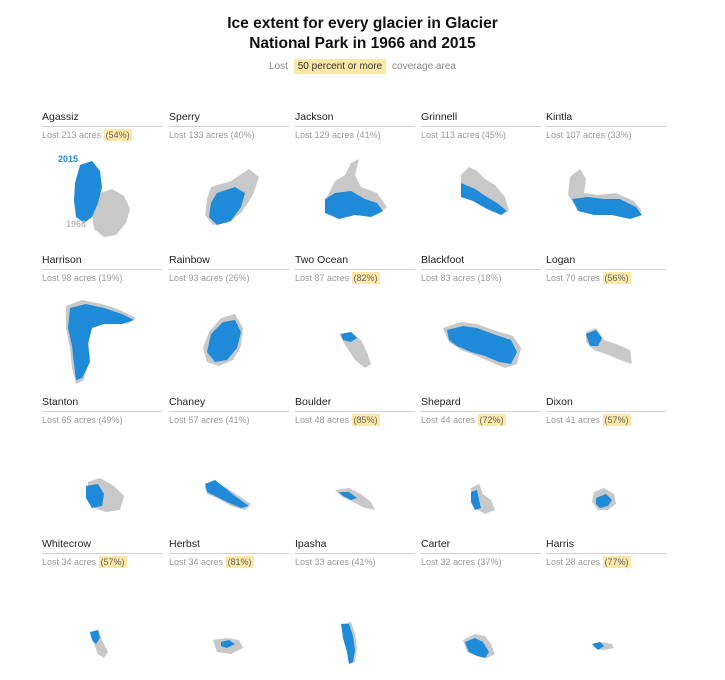 This screenshot has height=680, width=725. I want to click on lost-acres-label: Lost 107 acres (33%), so click(589, 135).